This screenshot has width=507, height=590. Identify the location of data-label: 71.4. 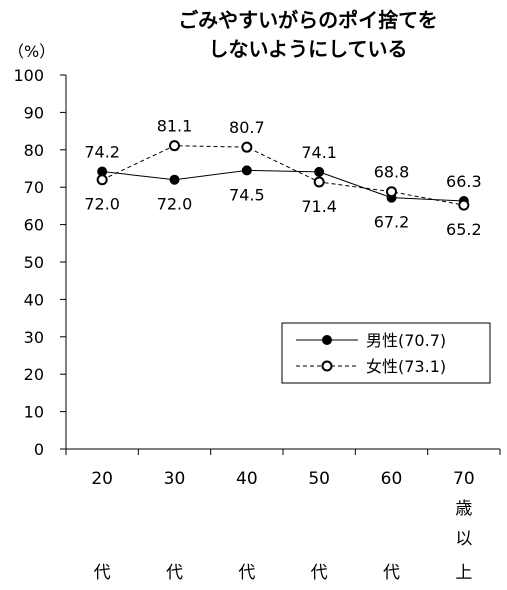
(319, 206).